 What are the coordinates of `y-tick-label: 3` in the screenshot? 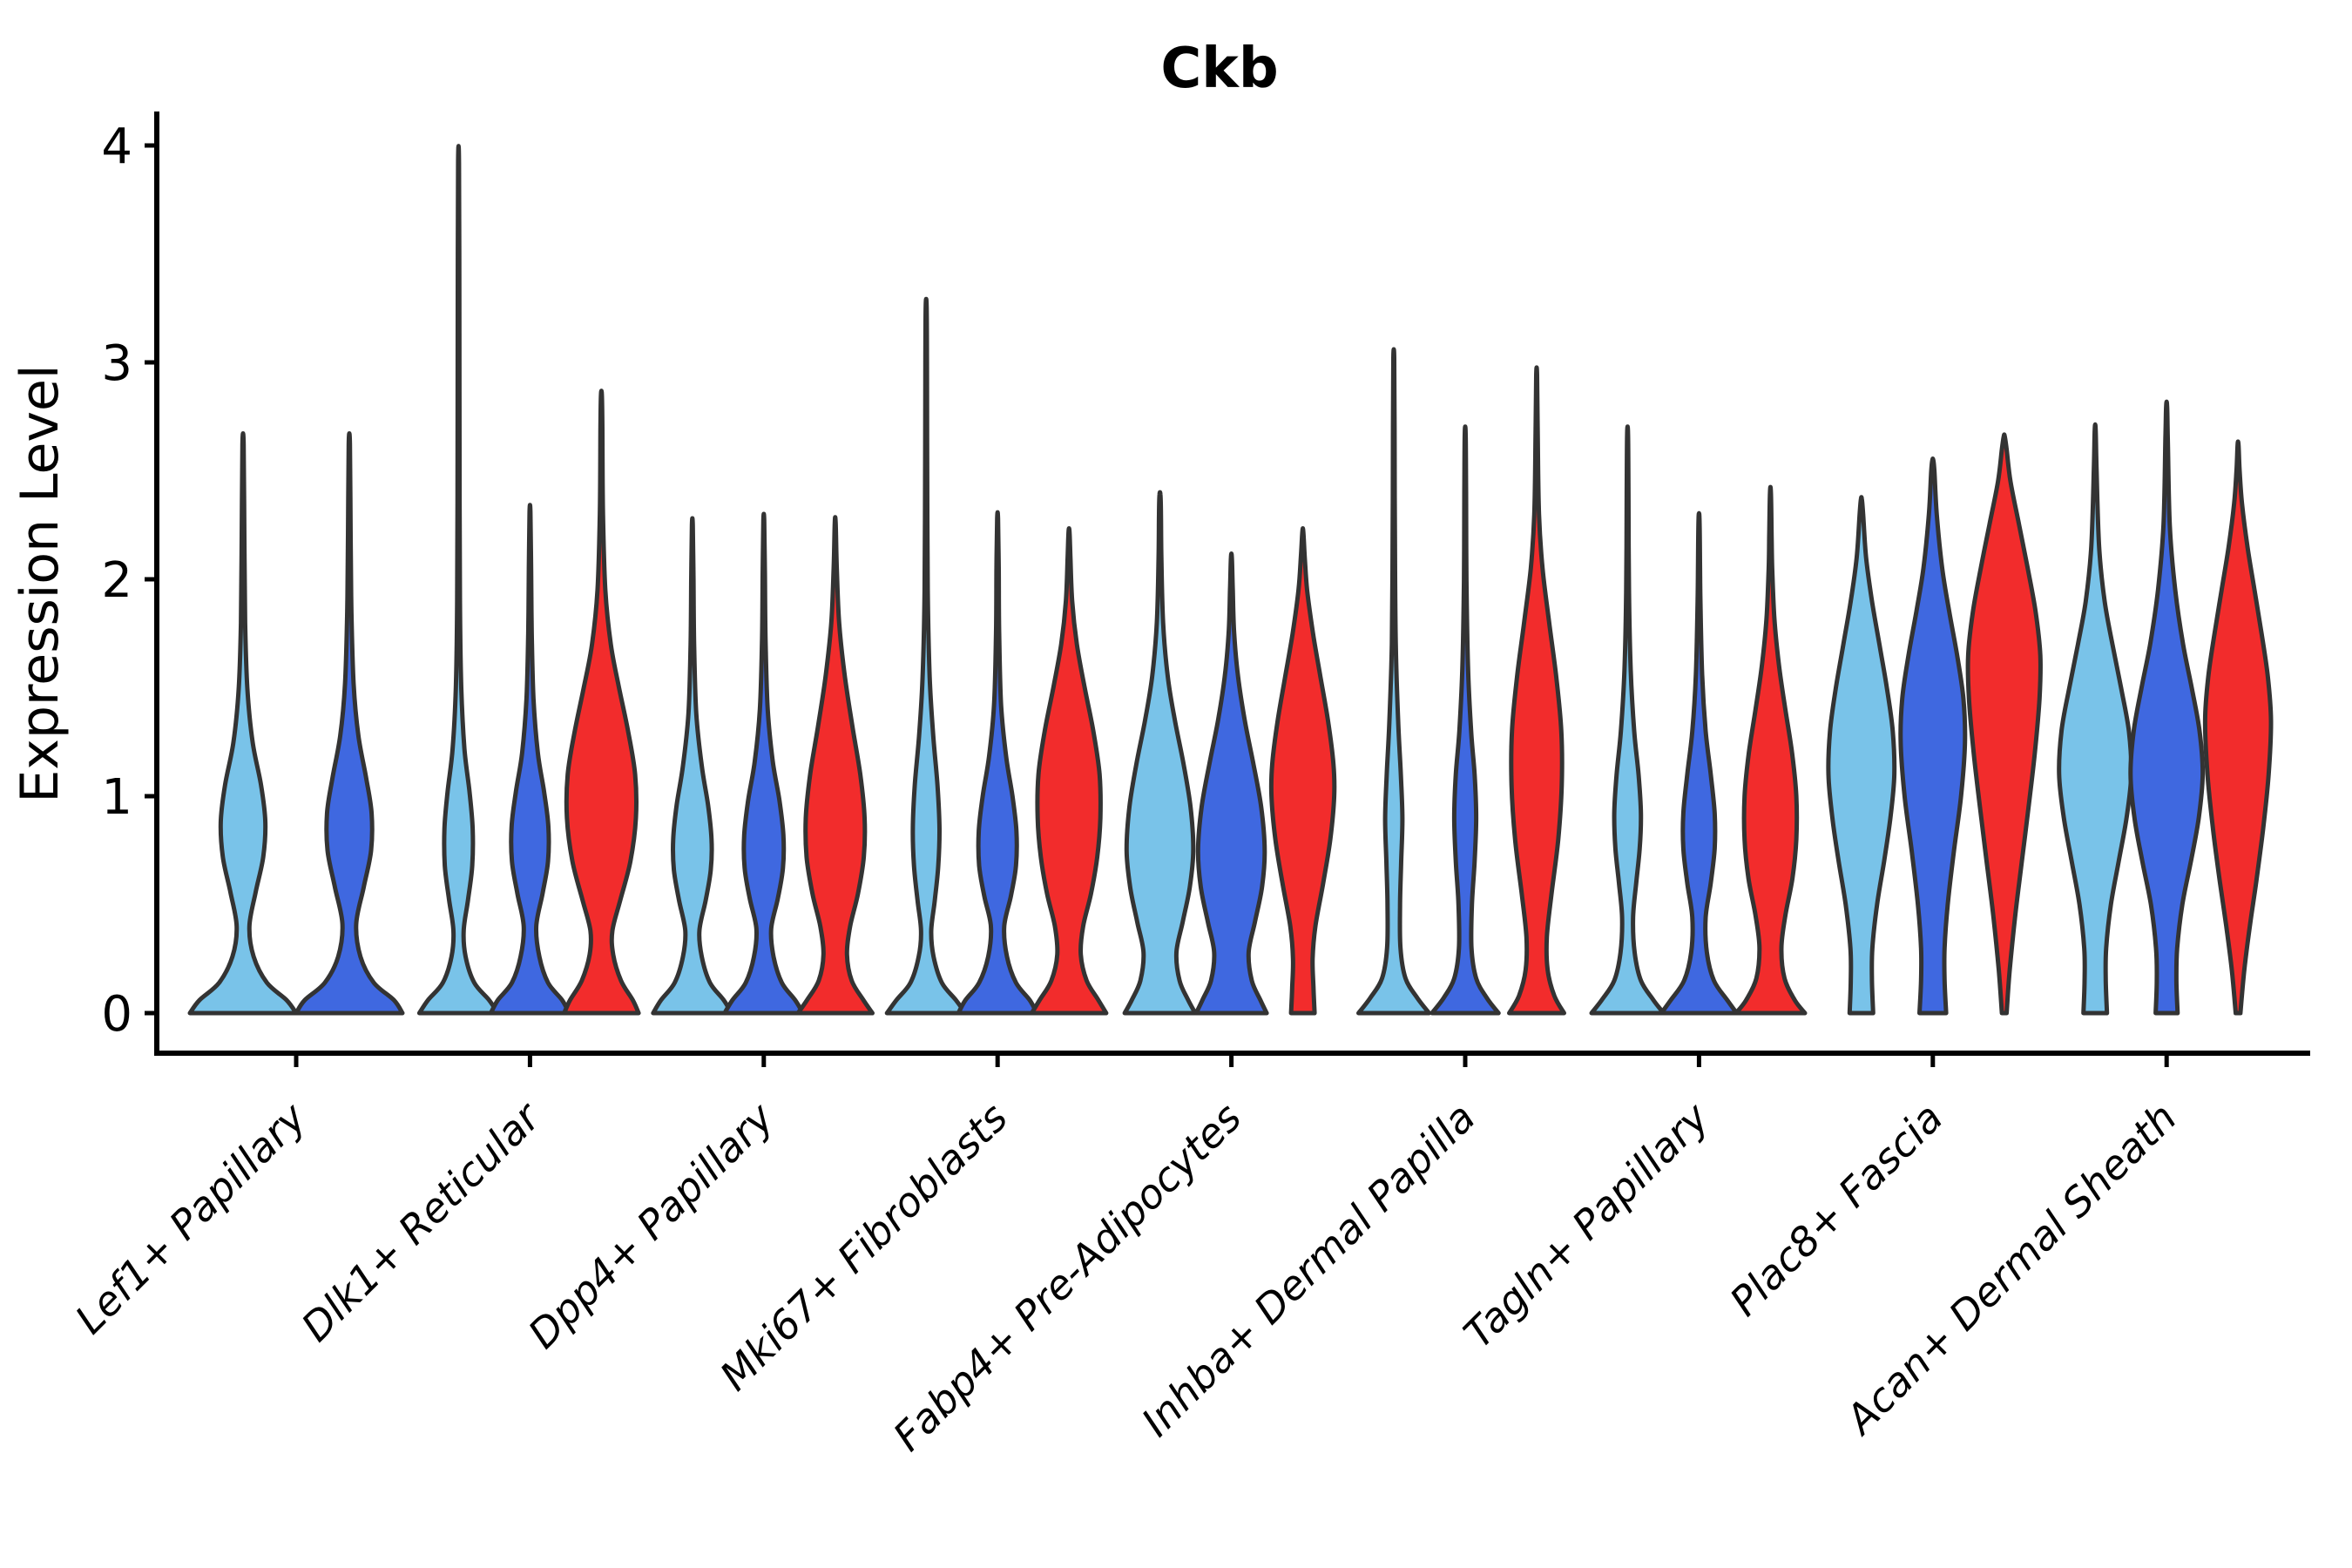 It's located at (116, 363).